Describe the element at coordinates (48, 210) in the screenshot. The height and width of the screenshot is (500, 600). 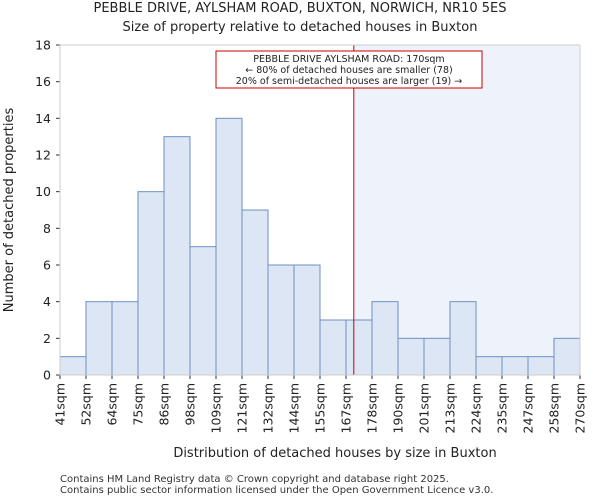
I see `y-axis: 0 2 4 6 8 10 12 14 16 18` at that location.